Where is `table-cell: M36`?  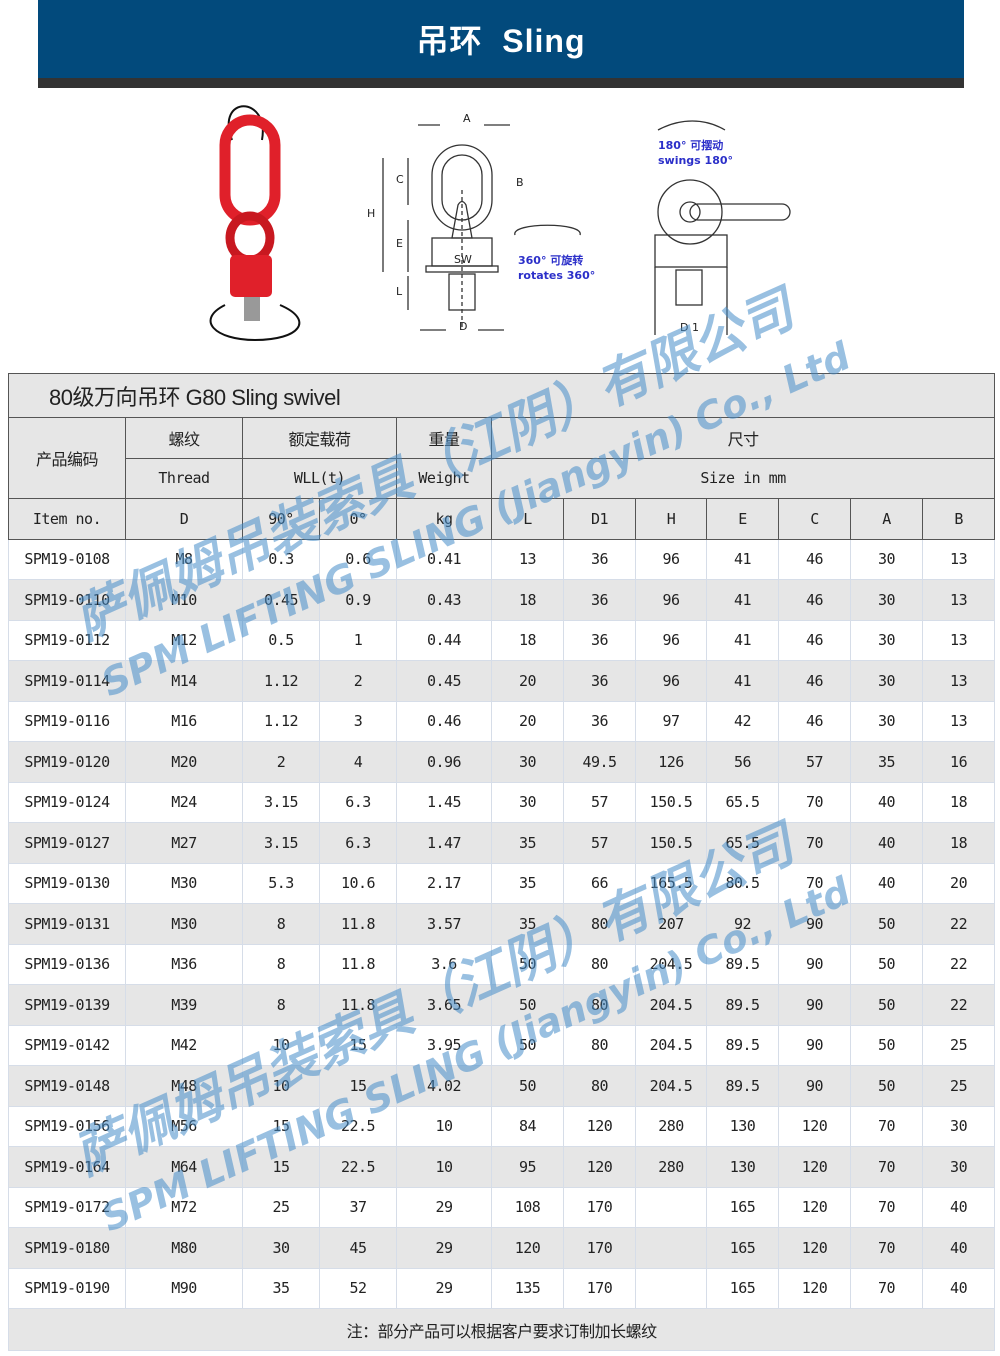 table-cell: M36 is located at coordinates (184, 964).